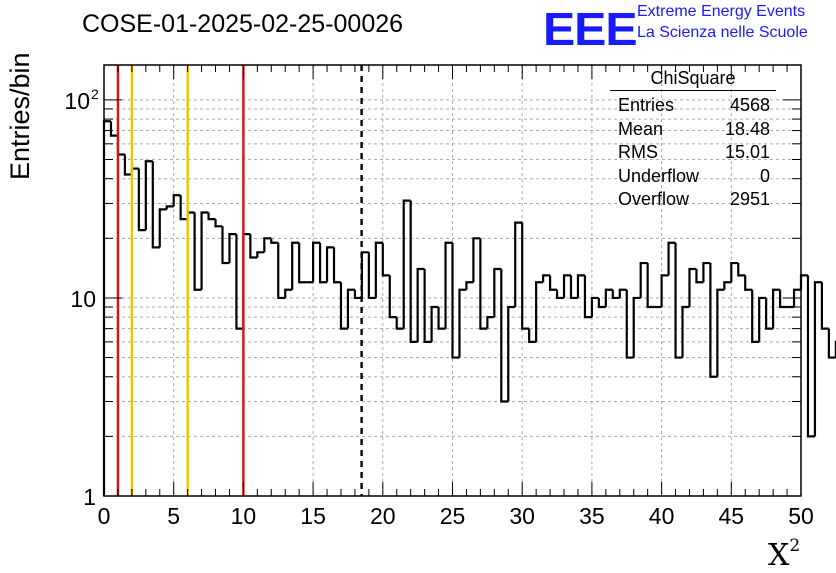 Image resolution: width=836 pixels, height=573 pixels. What do you see at coordinates (89, 497) in the screenshot?
I see `y-tick-label: 1` at bounding box center [89, 497].